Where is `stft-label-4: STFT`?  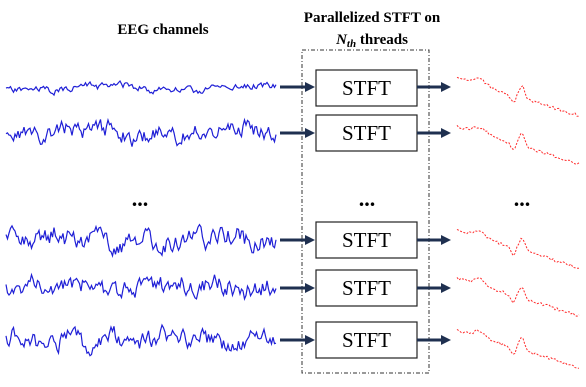
stft-label-4: STFT is located at coordinates (366, 288).